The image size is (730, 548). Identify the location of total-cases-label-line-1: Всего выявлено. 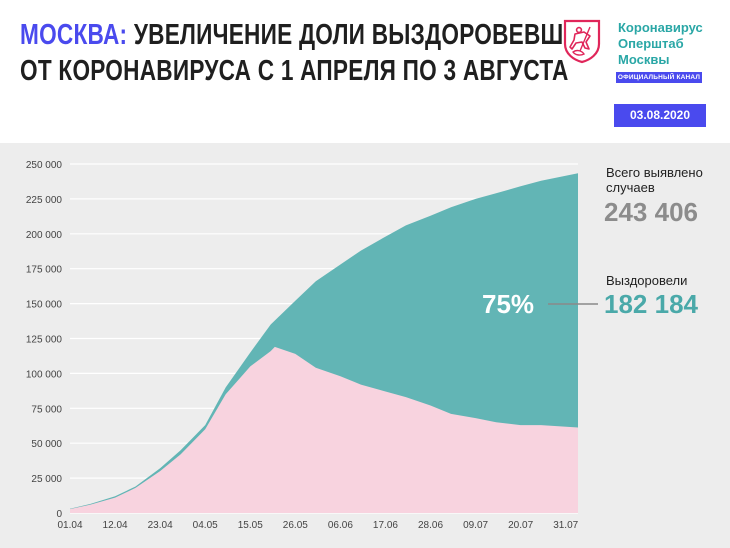
(654, 172).